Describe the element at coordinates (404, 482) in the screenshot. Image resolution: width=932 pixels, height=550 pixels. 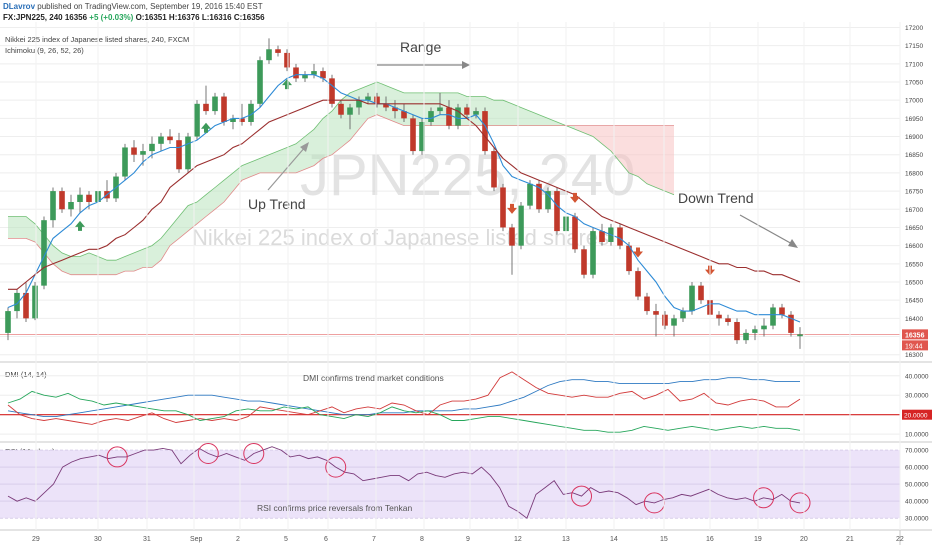
I see `rsi-line` at that location.